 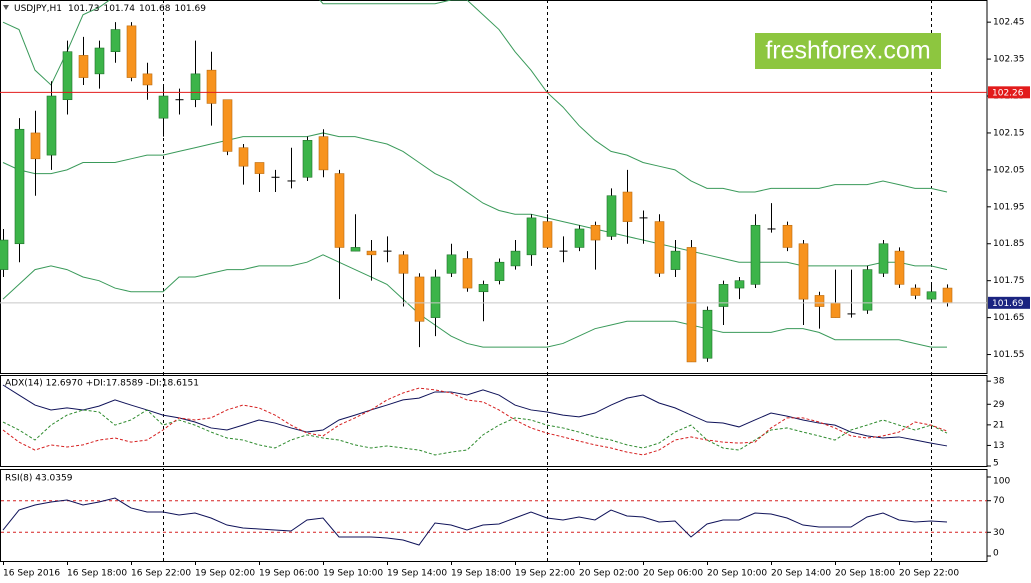 What do you see at coordinates (996, 464) in the screenshot?
I see `y-tick-label: 5` at bounding box center [996, 464].